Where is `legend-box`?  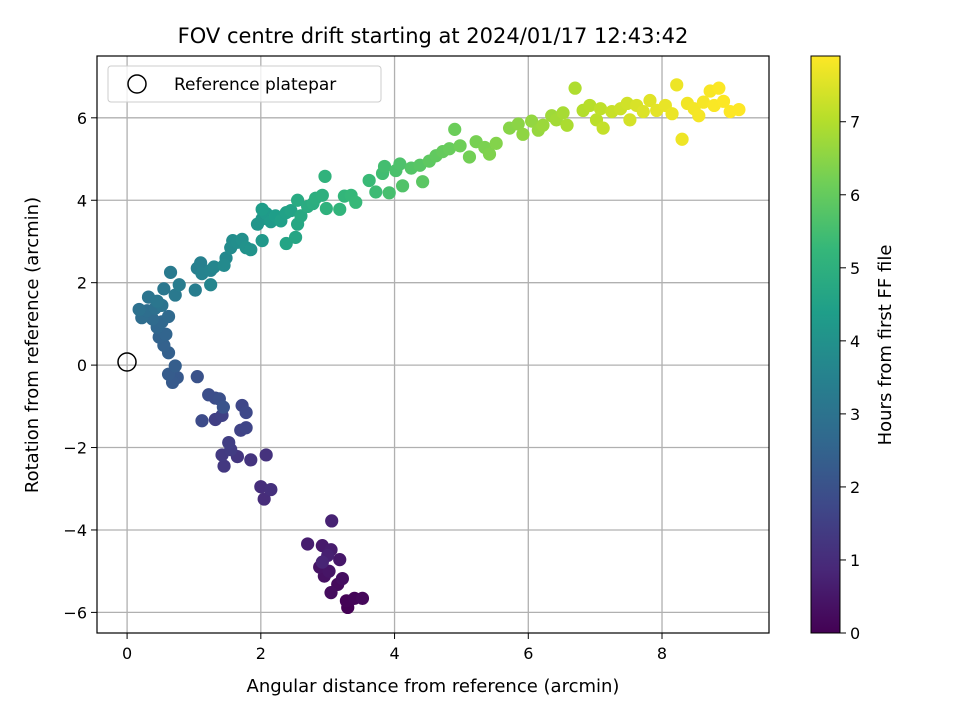 legend-box is located at coordinates (244, 84).